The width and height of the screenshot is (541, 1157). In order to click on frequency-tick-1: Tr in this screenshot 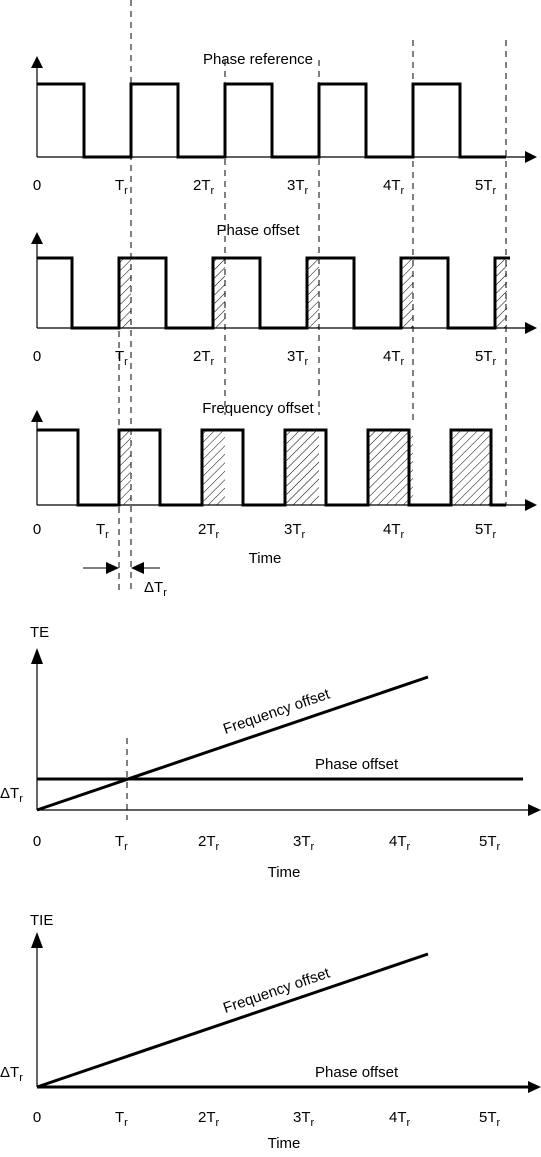, I will do `click(102, 531)`.